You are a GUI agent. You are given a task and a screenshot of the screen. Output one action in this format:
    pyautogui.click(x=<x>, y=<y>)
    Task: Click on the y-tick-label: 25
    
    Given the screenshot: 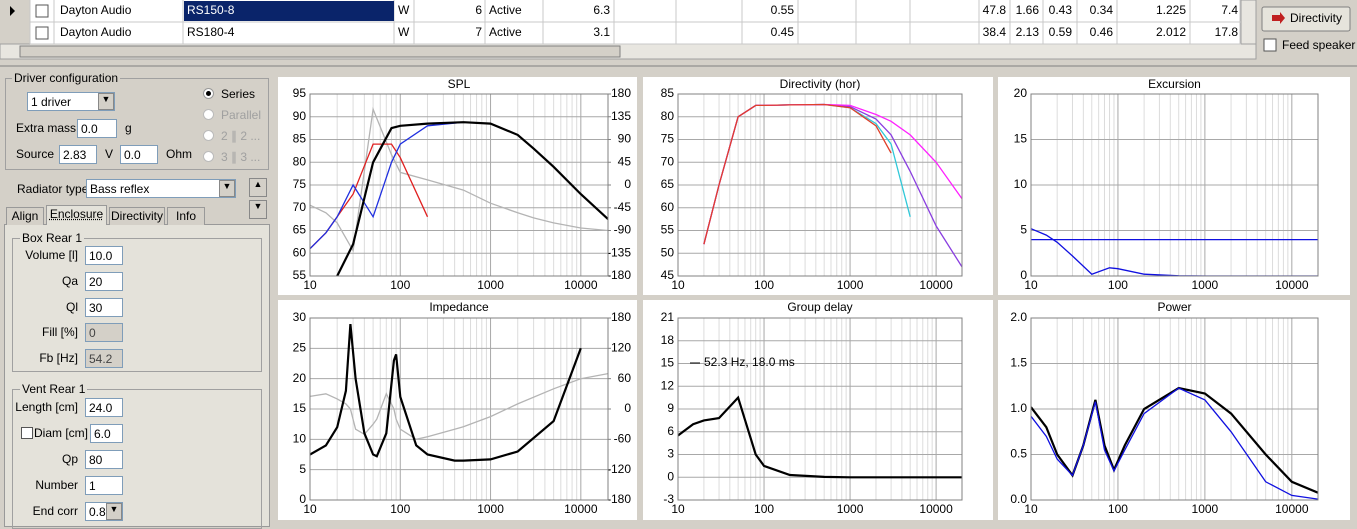 What is the action you would take?
    pyautogui.click(x=300, y=348)
    